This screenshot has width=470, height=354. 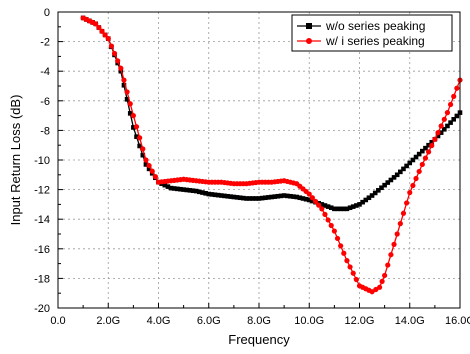 What do you see at coordinates (45, 131) in the screenshot?
I see `y-tick-label: -8` at bounding box center [45, 131].